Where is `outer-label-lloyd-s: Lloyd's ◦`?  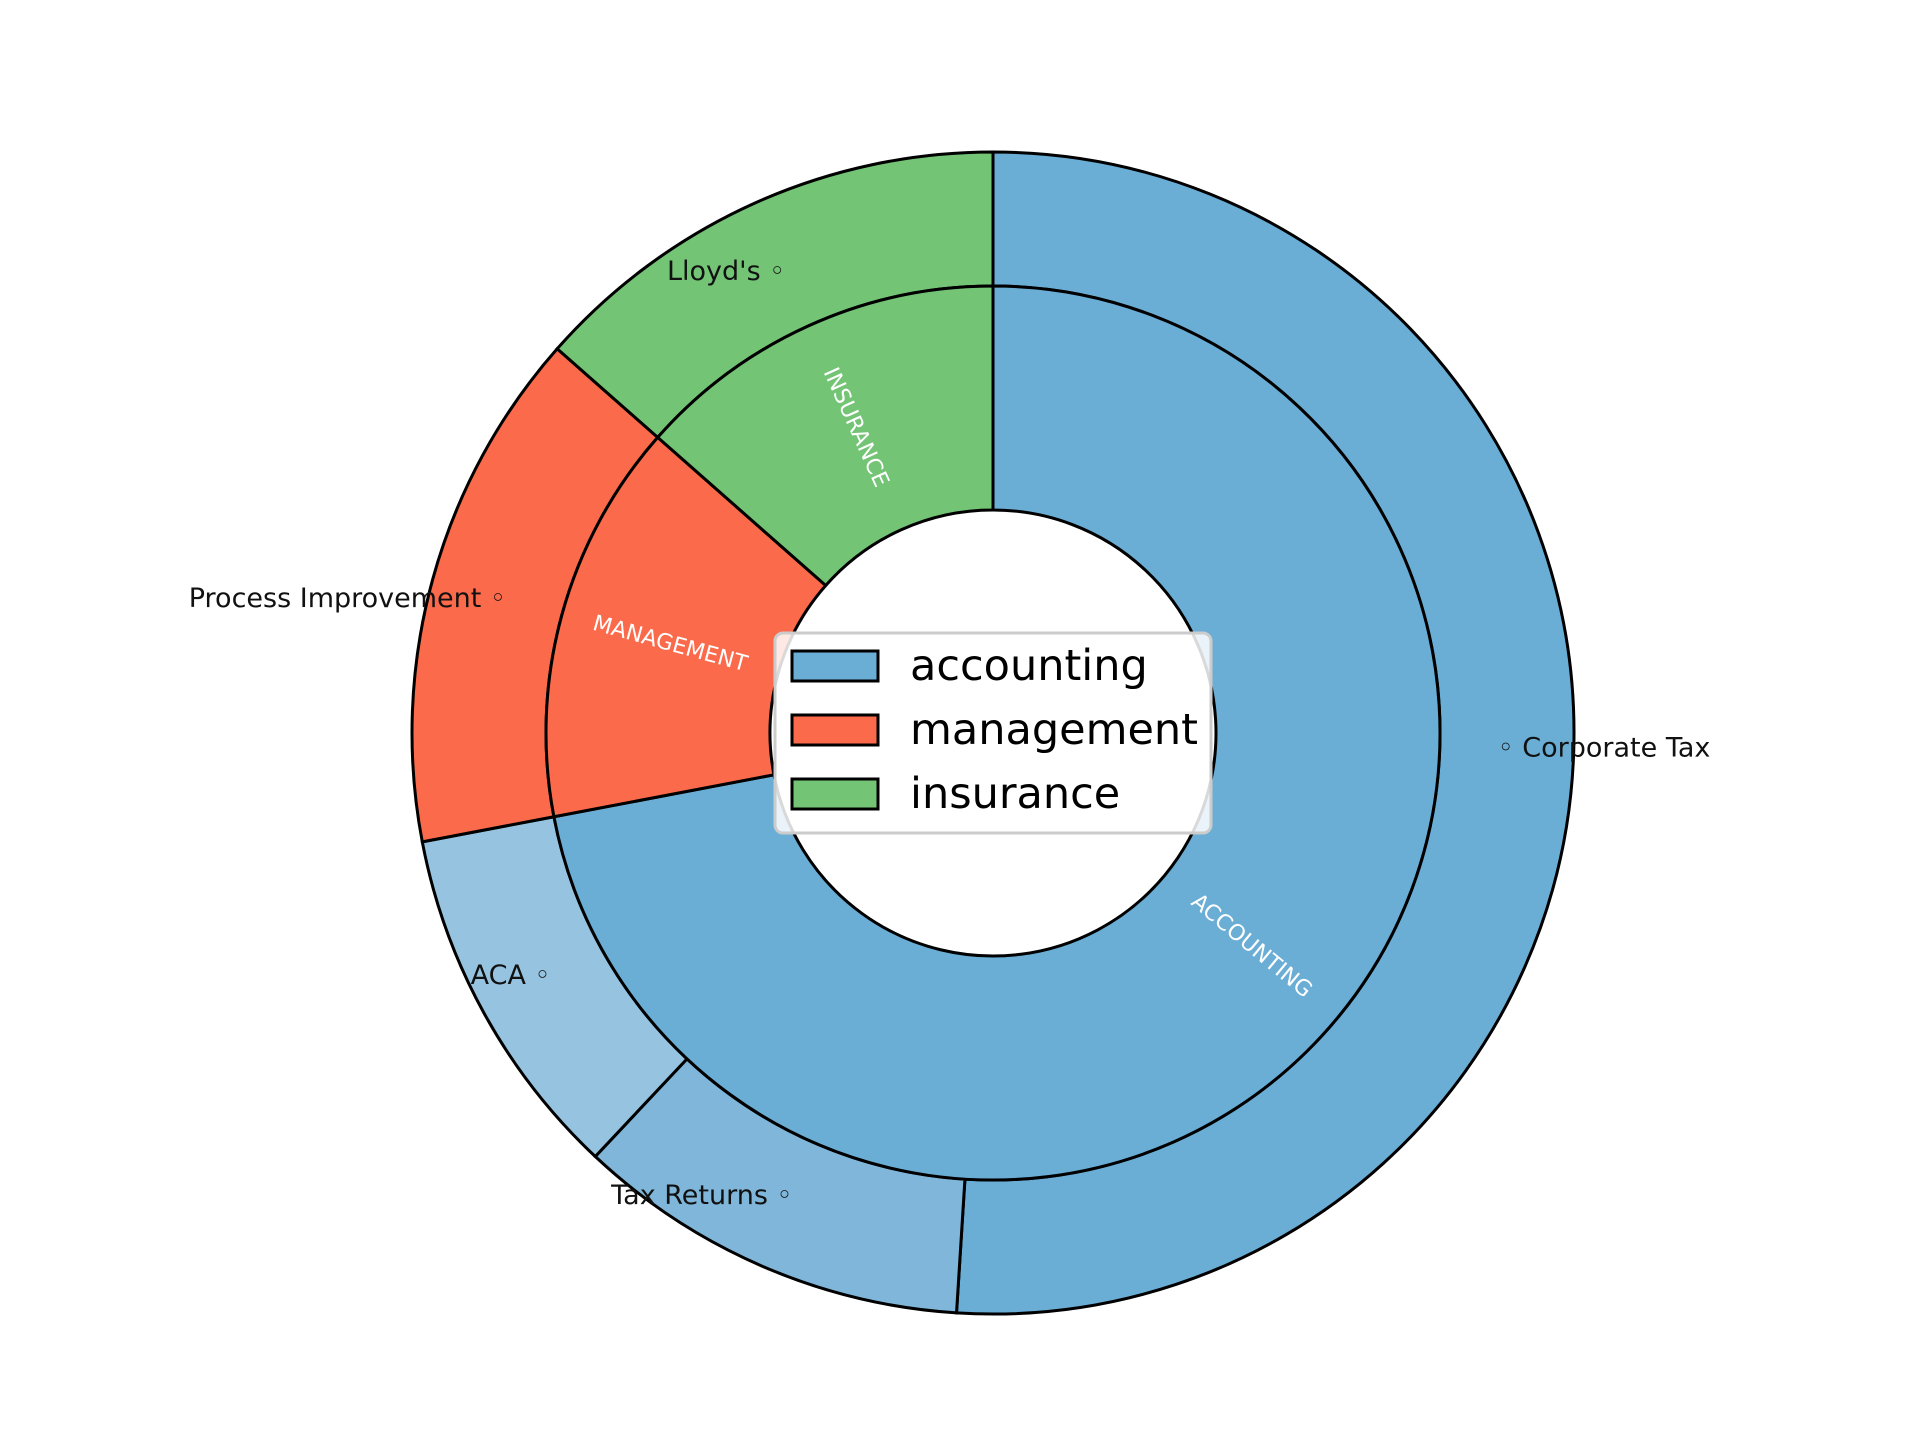 outer-label-lloyd-s: Lloyd's ◦ is located at coordinates (726, 271).